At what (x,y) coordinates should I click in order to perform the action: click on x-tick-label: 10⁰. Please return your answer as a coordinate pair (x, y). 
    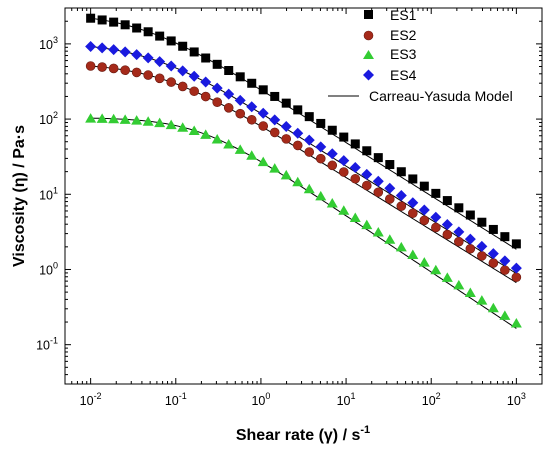
    Looking at the image, I should click on (260, 399).